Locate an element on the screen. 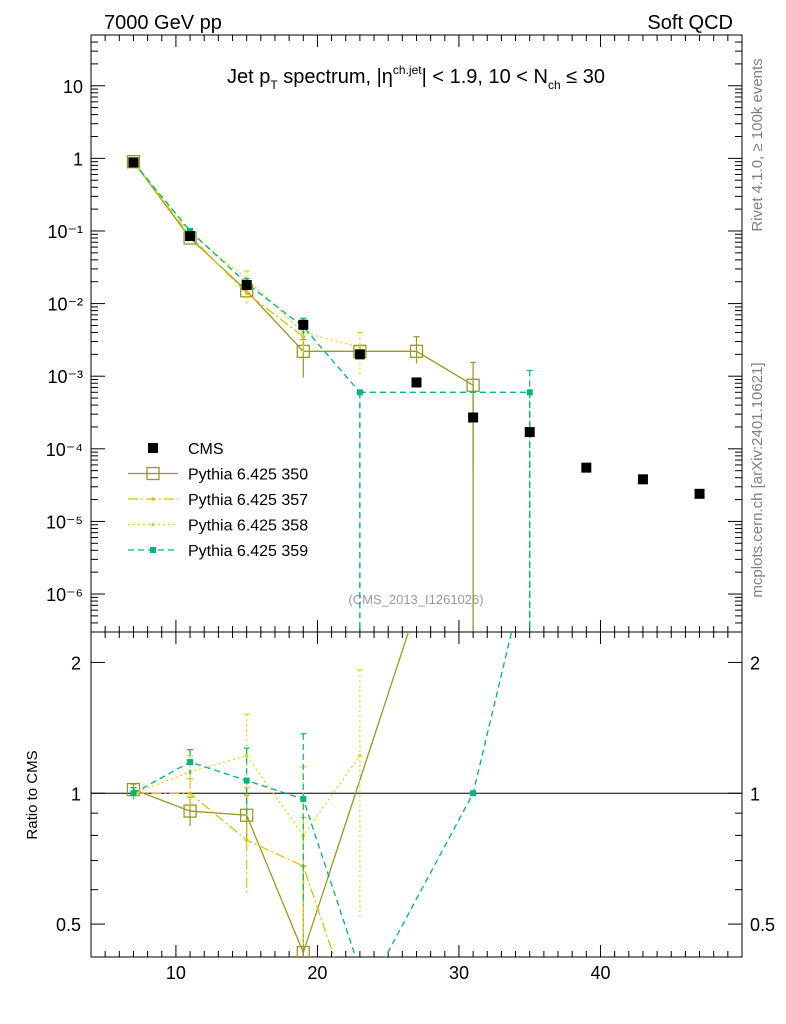 This screenshot has height=1024, width=786. legend-label: Pythia 6.425 358 is located at coordinates (248, 526).